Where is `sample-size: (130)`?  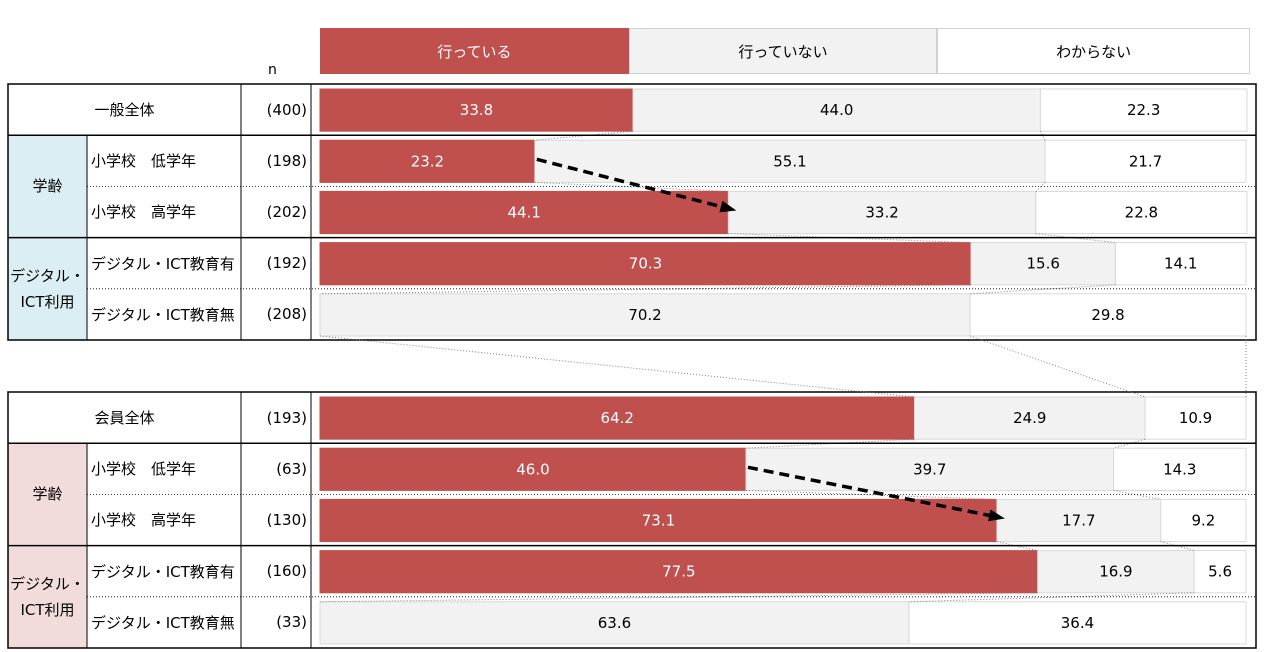
sample-size: (130) is located at coordinates (286, 519).